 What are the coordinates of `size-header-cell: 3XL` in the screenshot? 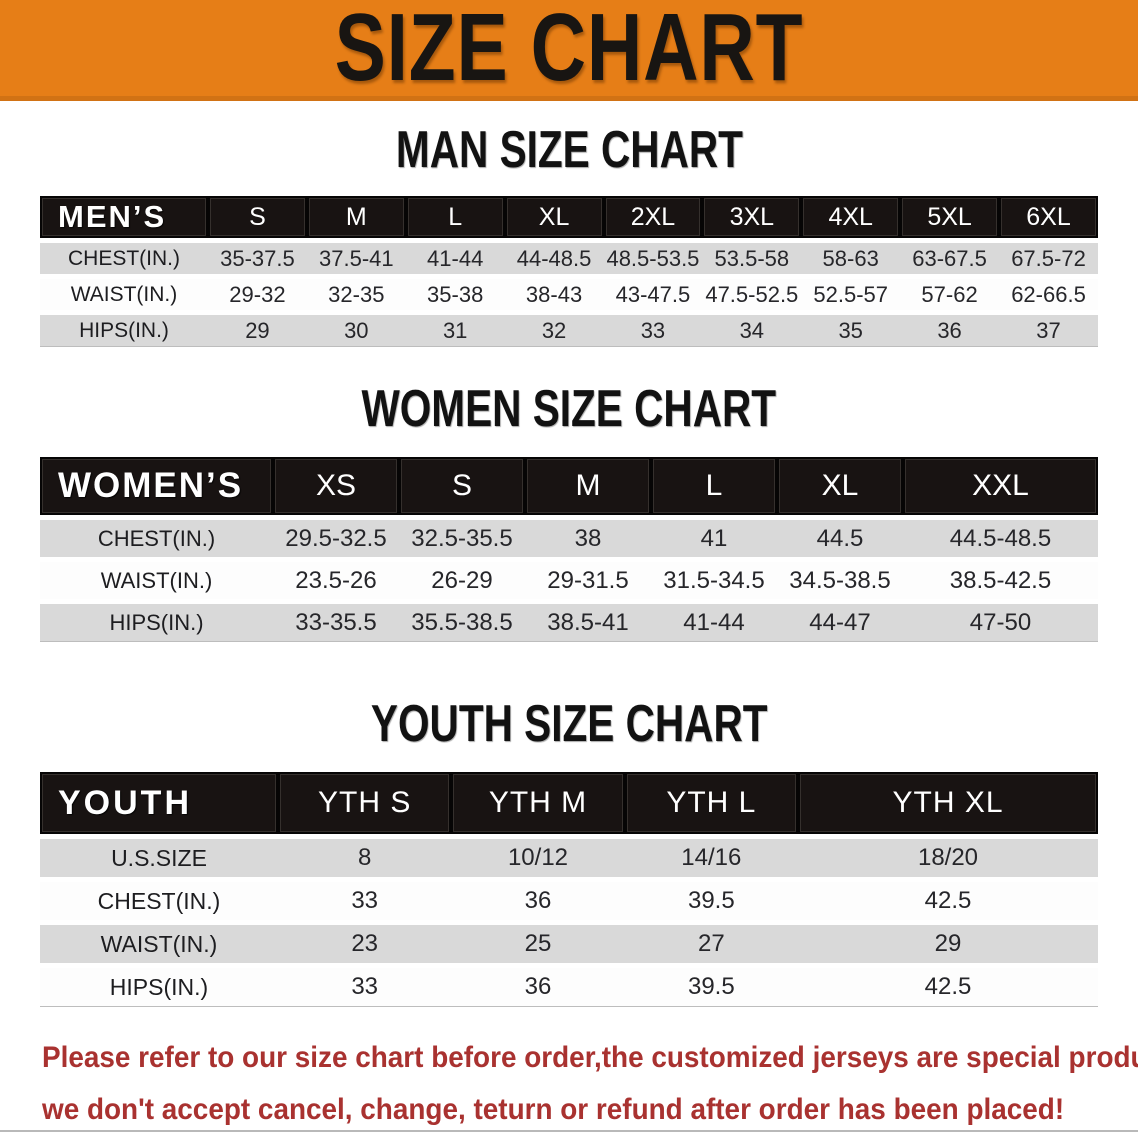 It's located at (752, 217).